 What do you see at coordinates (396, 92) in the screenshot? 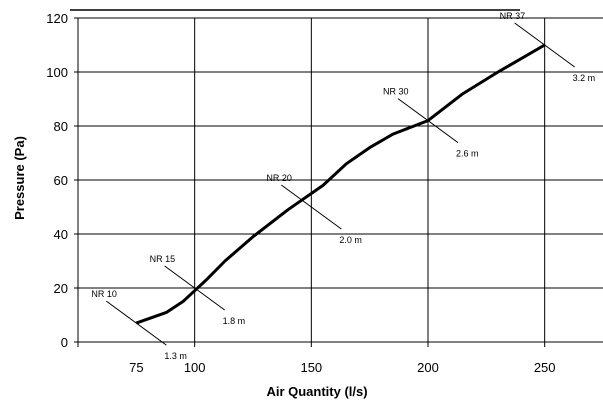
I see `nr-label: NR 30` at bounding box center [396, 92].